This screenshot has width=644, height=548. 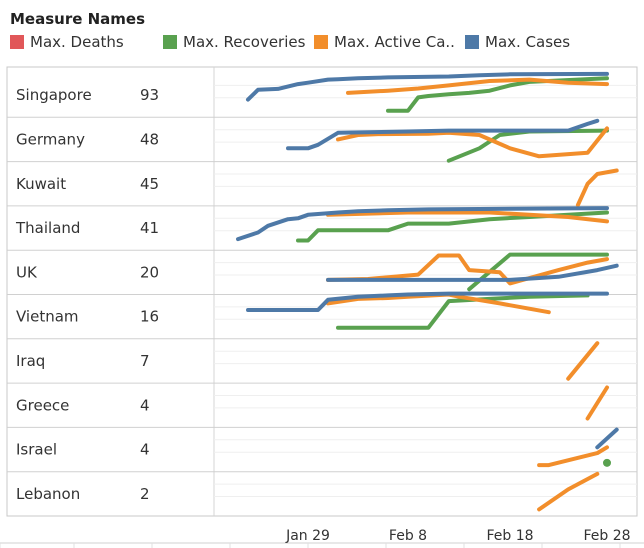 I want to click on country-label: Lebanon, so click(x=48, y=494).